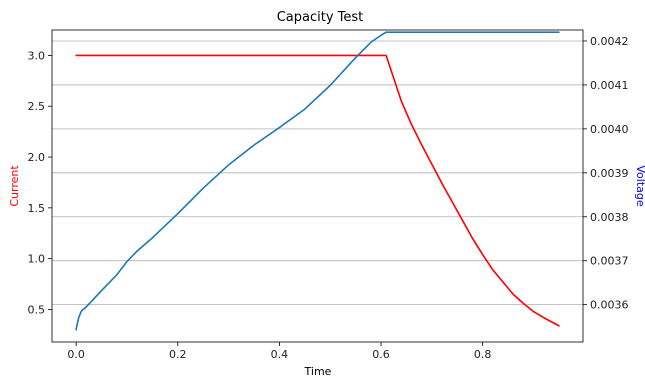 The width and height of the screenshot is (645, 379). I want to click on x-tick-label: 0.0, so click(76, 354).